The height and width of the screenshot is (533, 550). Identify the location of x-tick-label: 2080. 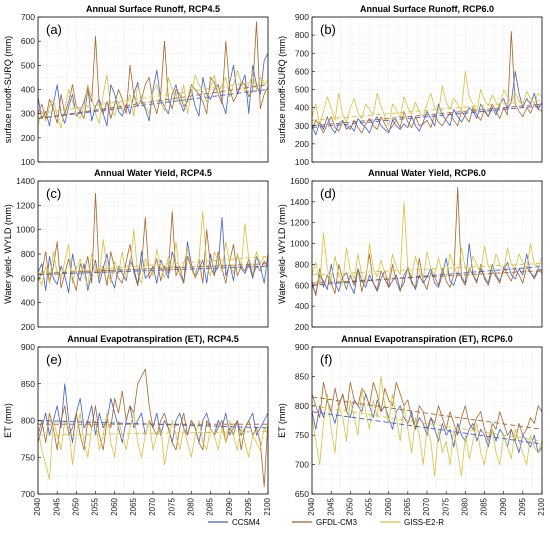
(464, 506).